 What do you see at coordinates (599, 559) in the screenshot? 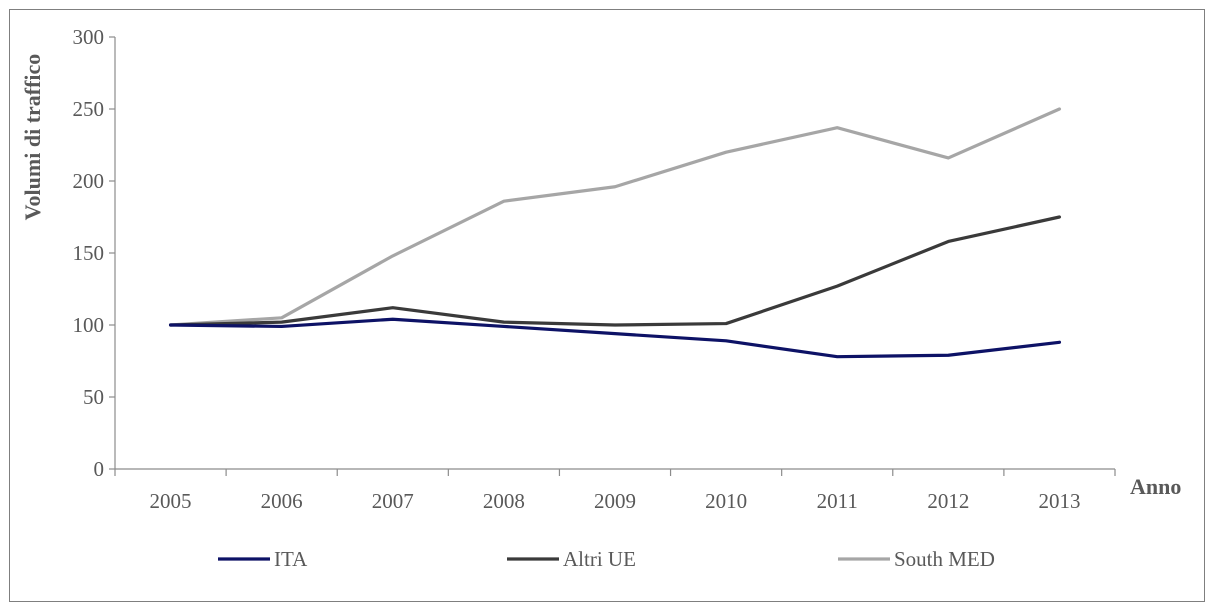
I see `legend-label-altri-ue: Altri UE` at bounding box center [599, 559].